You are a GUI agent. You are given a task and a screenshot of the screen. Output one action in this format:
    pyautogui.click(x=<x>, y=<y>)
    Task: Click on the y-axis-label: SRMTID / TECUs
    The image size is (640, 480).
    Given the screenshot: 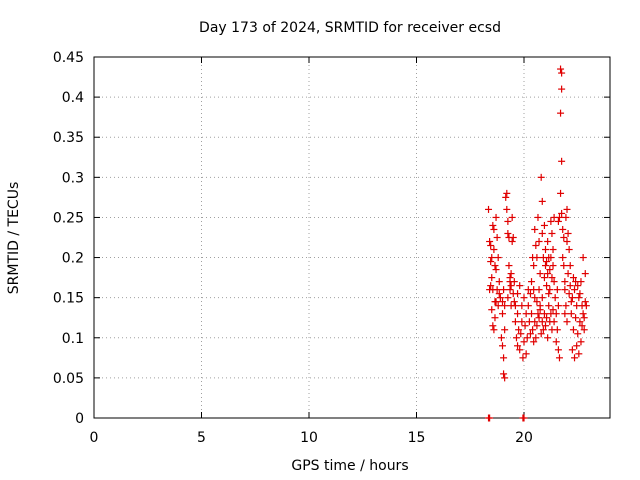 What is the action you would take?
    pyautogui.click(x=14, y=238)
    